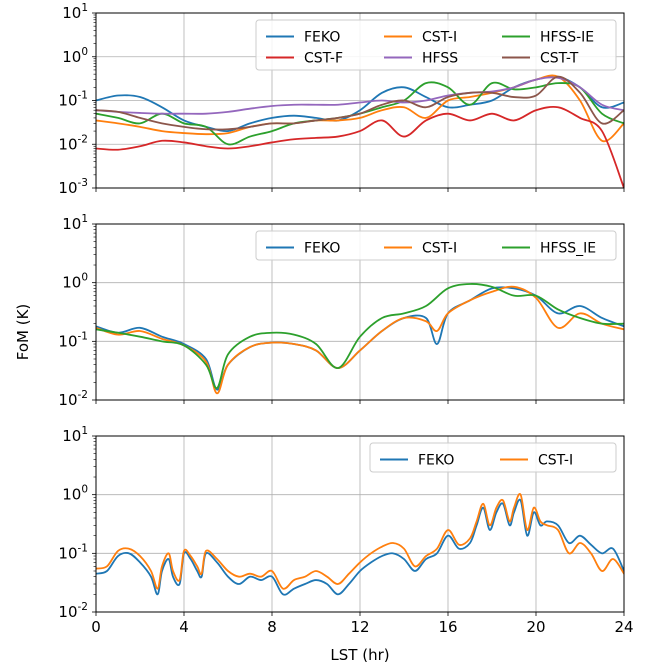  What do you see at coordinates (184, 627) in the screenshot?
I see `x-tick-label: 4` at bounding box center [184, 627].